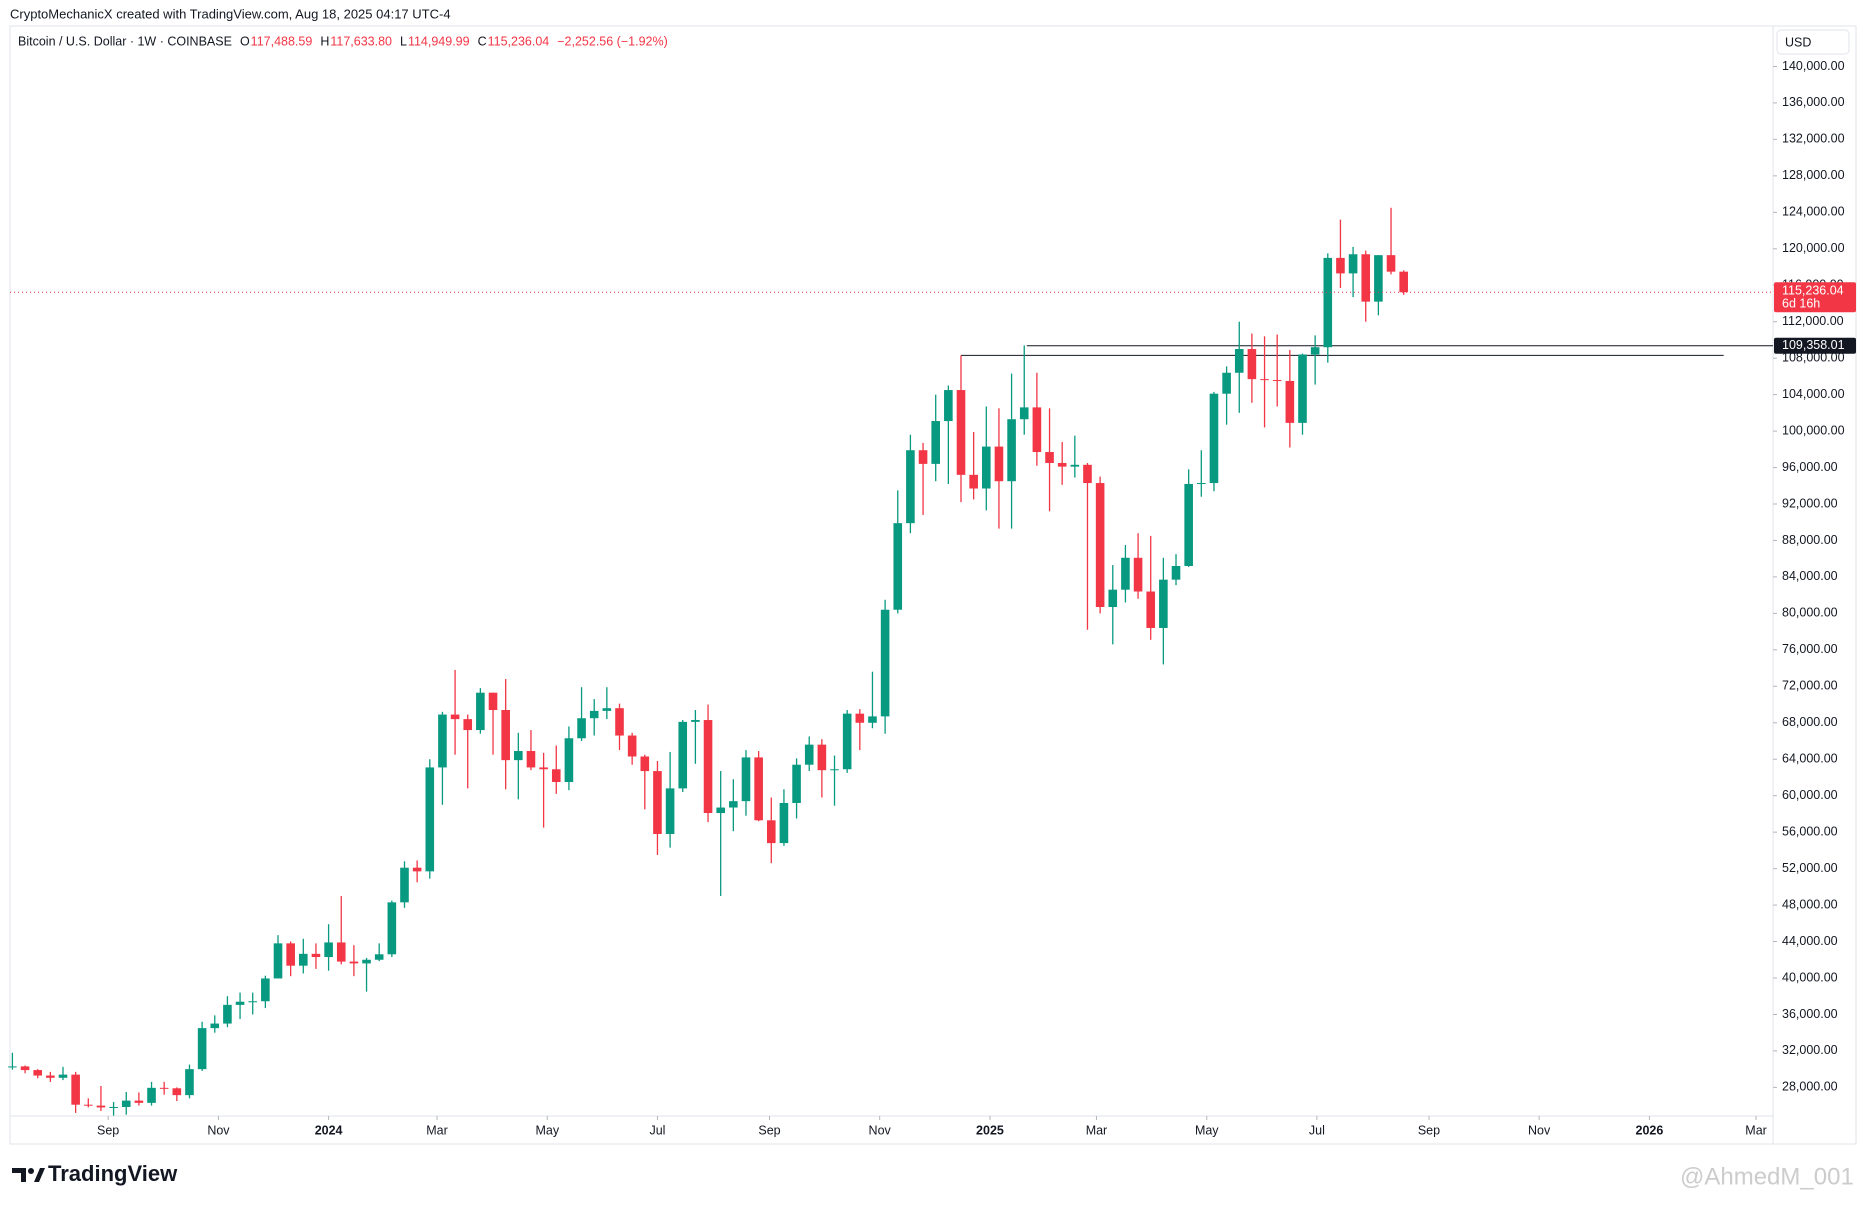 This screenshot has width=1868, height=1205. What do you see at coordinates (1317, 1130) in the screenshot?
I see `x-tick-label: Jul` at bounding box center [1317, 1130].